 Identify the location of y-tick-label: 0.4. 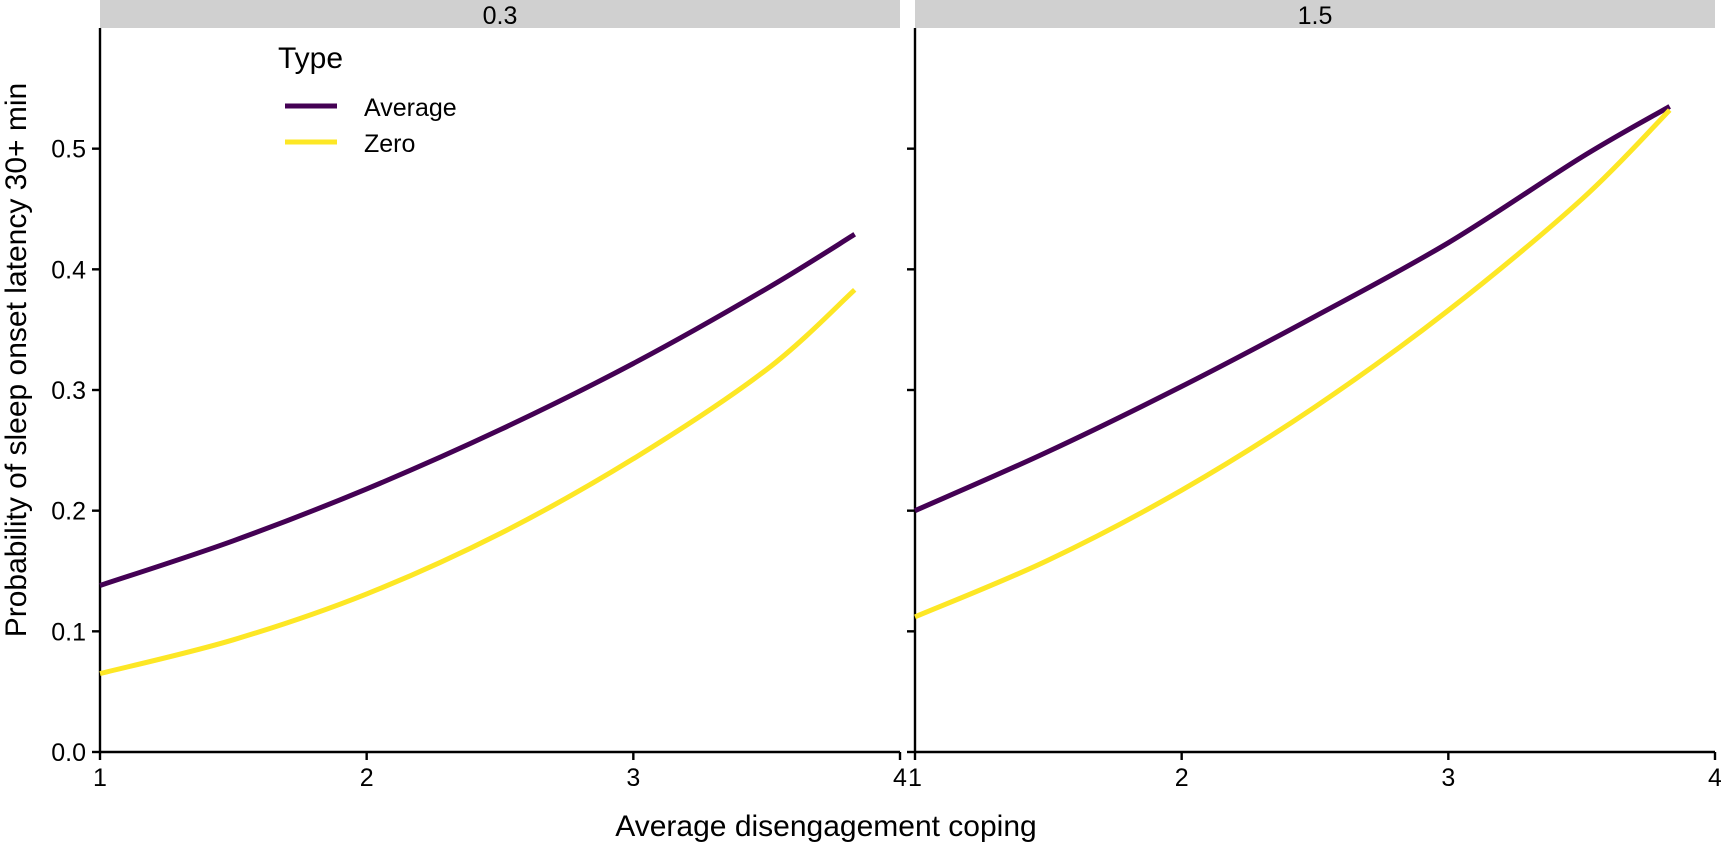
(68, 270).